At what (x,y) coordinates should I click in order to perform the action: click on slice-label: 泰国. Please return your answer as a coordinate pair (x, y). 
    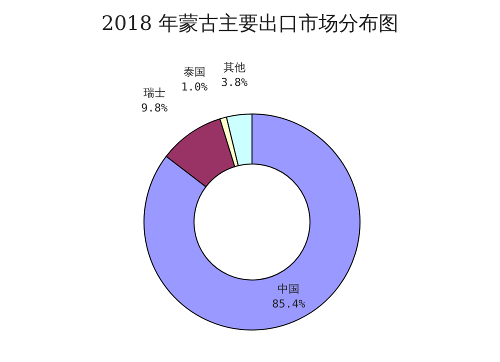
    Looking at the image, I should click on (194, 71).